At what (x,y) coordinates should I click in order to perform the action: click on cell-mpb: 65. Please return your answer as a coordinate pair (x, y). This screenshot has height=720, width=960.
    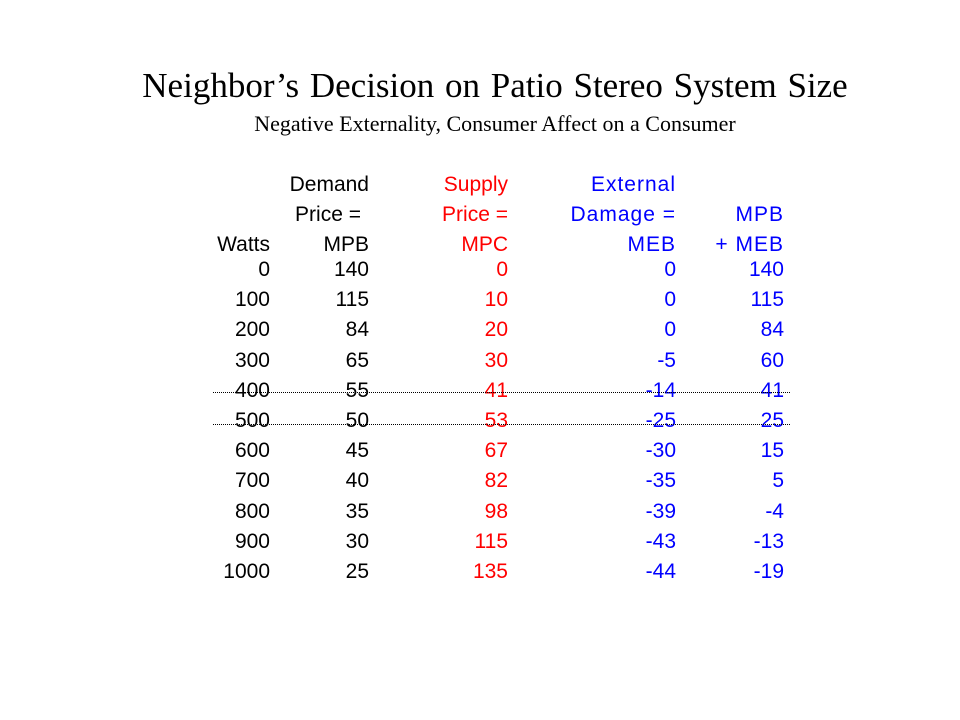
    Looking at the image, I should click on (357, 360).